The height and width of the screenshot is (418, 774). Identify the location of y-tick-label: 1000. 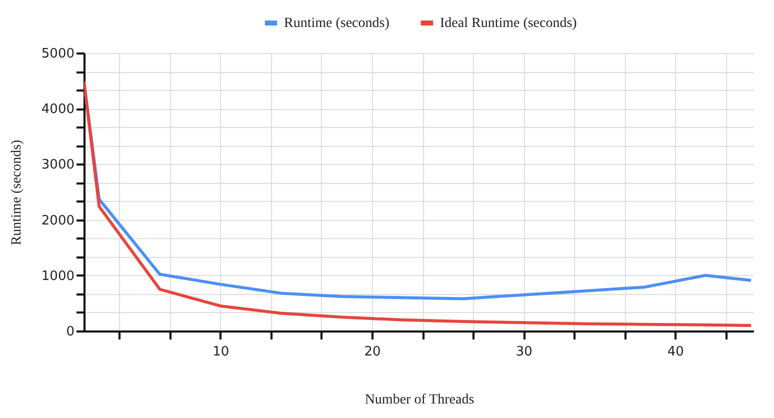
(57, 276).